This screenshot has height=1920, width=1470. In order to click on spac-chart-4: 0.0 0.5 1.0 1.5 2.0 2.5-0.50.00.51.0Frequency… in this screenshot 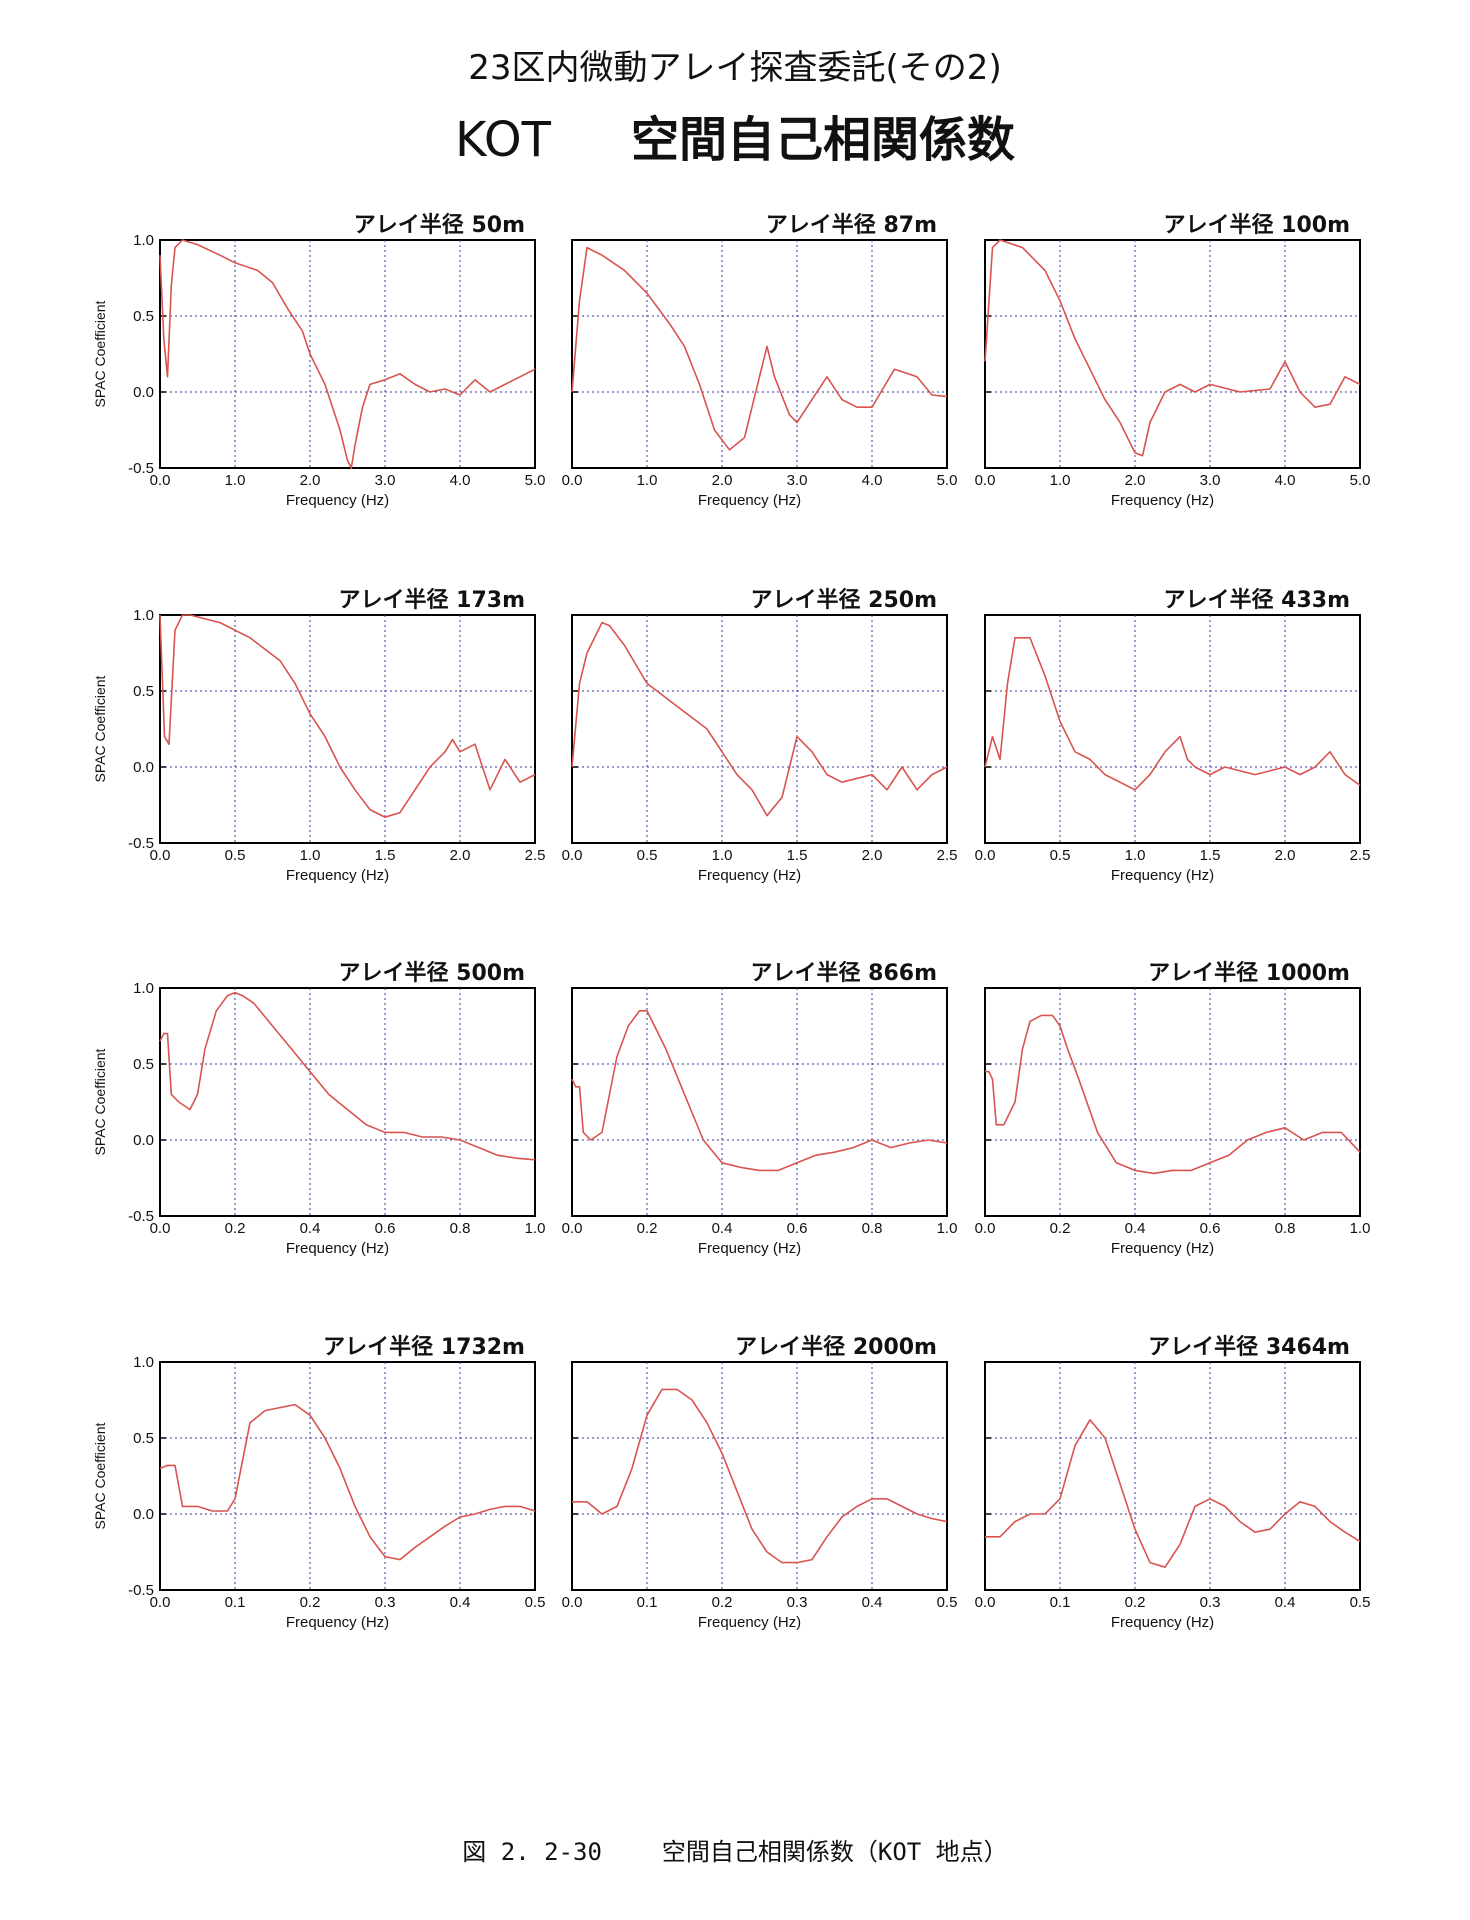, I will do `click(318, 735)`.